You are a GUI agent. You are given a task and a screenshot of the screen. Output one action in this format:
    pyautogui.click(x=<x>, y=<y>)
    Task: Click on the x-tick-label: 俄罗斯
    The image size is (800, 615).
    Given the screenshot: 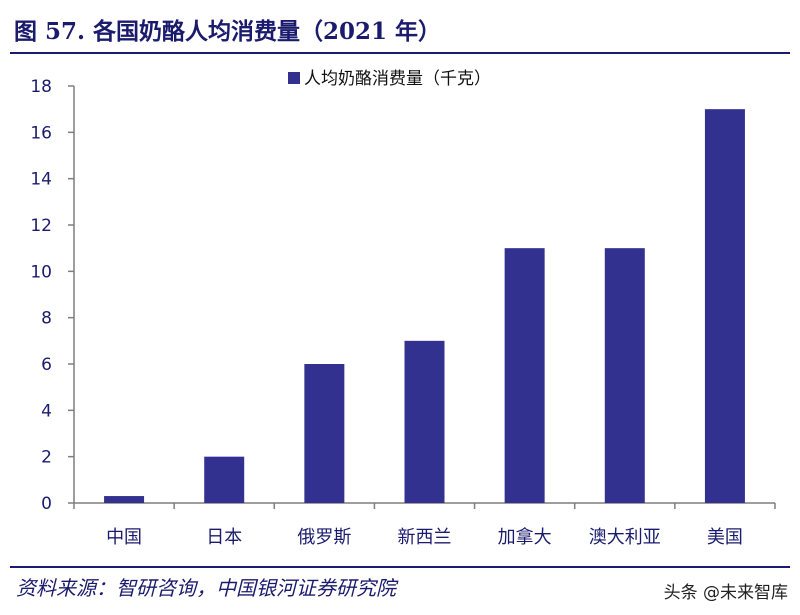 What is the action you would take?
    pyautogui.click(x=324, y=537)
    